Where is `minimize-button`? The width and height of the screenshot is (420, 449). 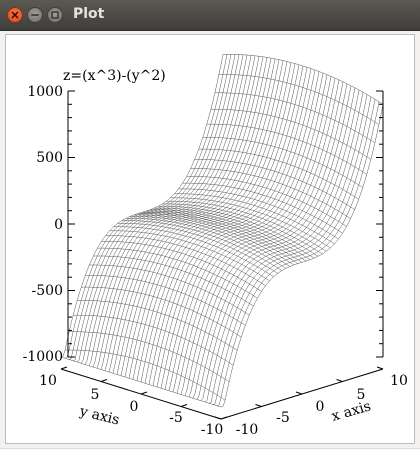
minimize-button is located at coordinates (35, 15).